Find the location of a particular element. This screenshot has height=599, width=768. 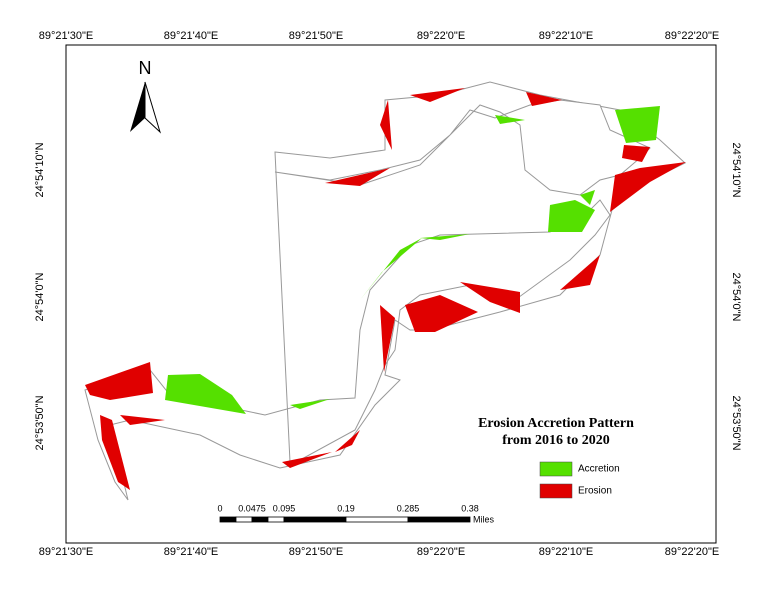

legend-label: Accretion is located at coordinates (599, 469).